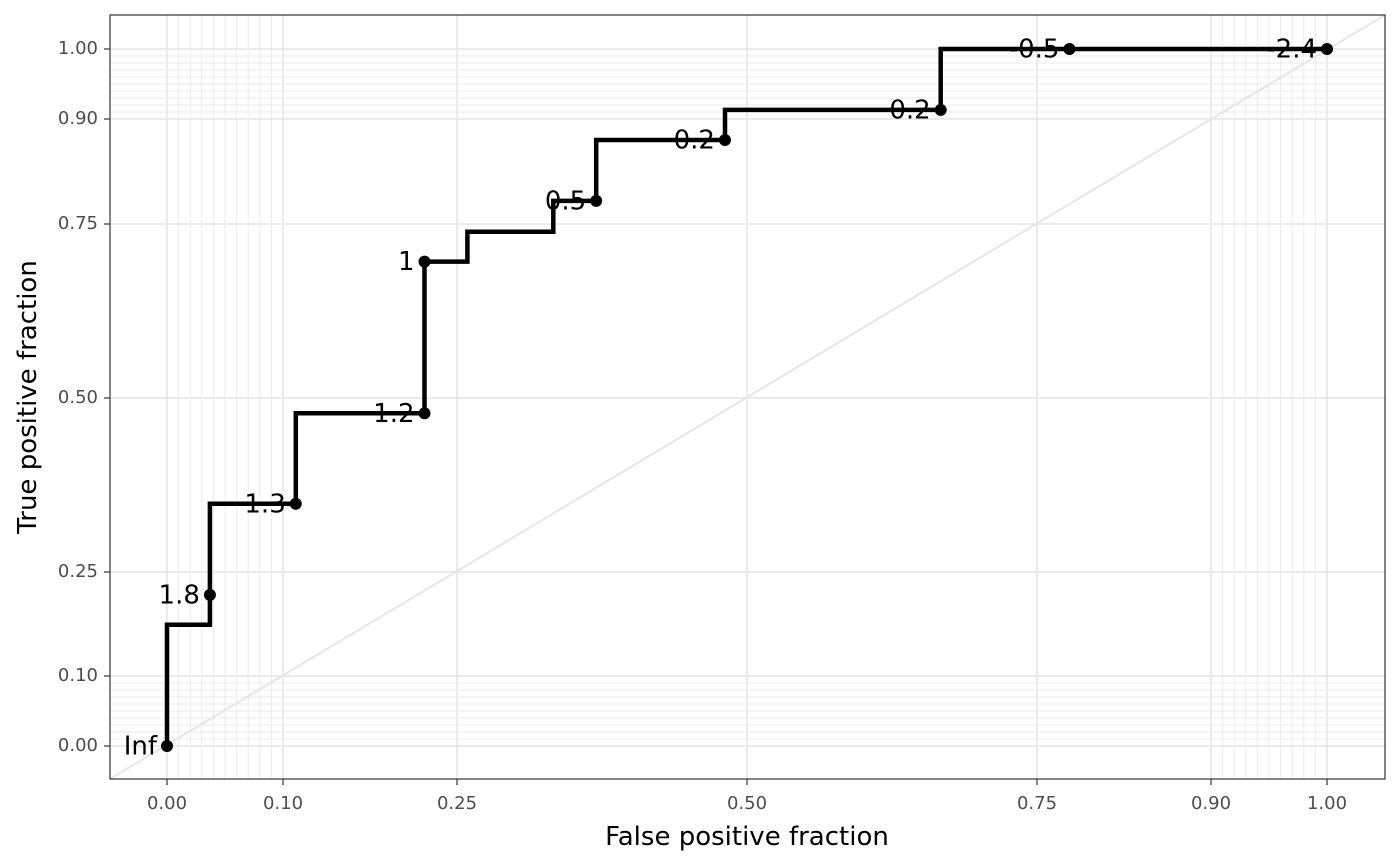 This screenshot has height=866, width=1400. I want to click on x-tick-label: 0.10, so click(283, 803).